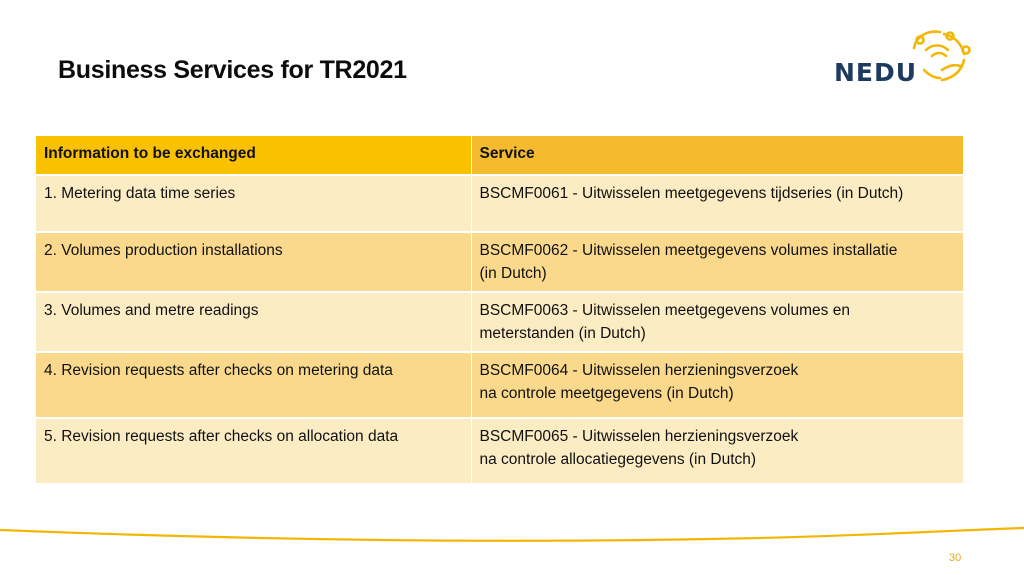  Describe the element at coordinates (955, 558) in the screenshot. I see `page-number: 30` at that location.